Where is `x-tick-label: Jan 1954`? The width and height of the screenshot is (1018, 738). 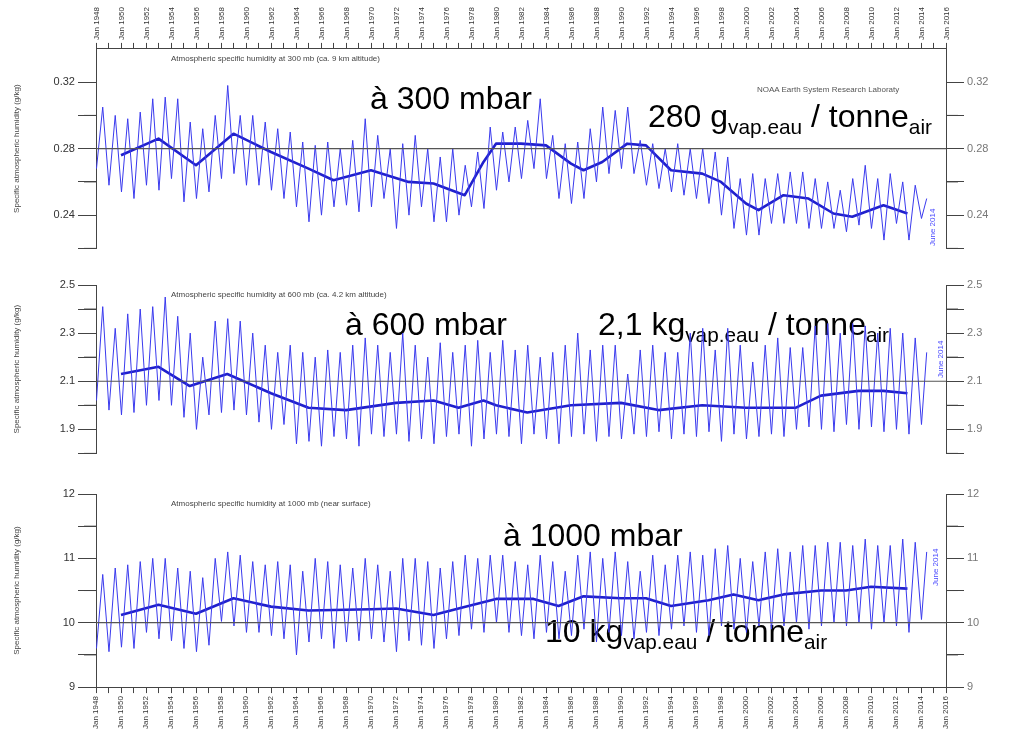
x-tick-label: Jan 1954 is located at coordinates (171, 712).